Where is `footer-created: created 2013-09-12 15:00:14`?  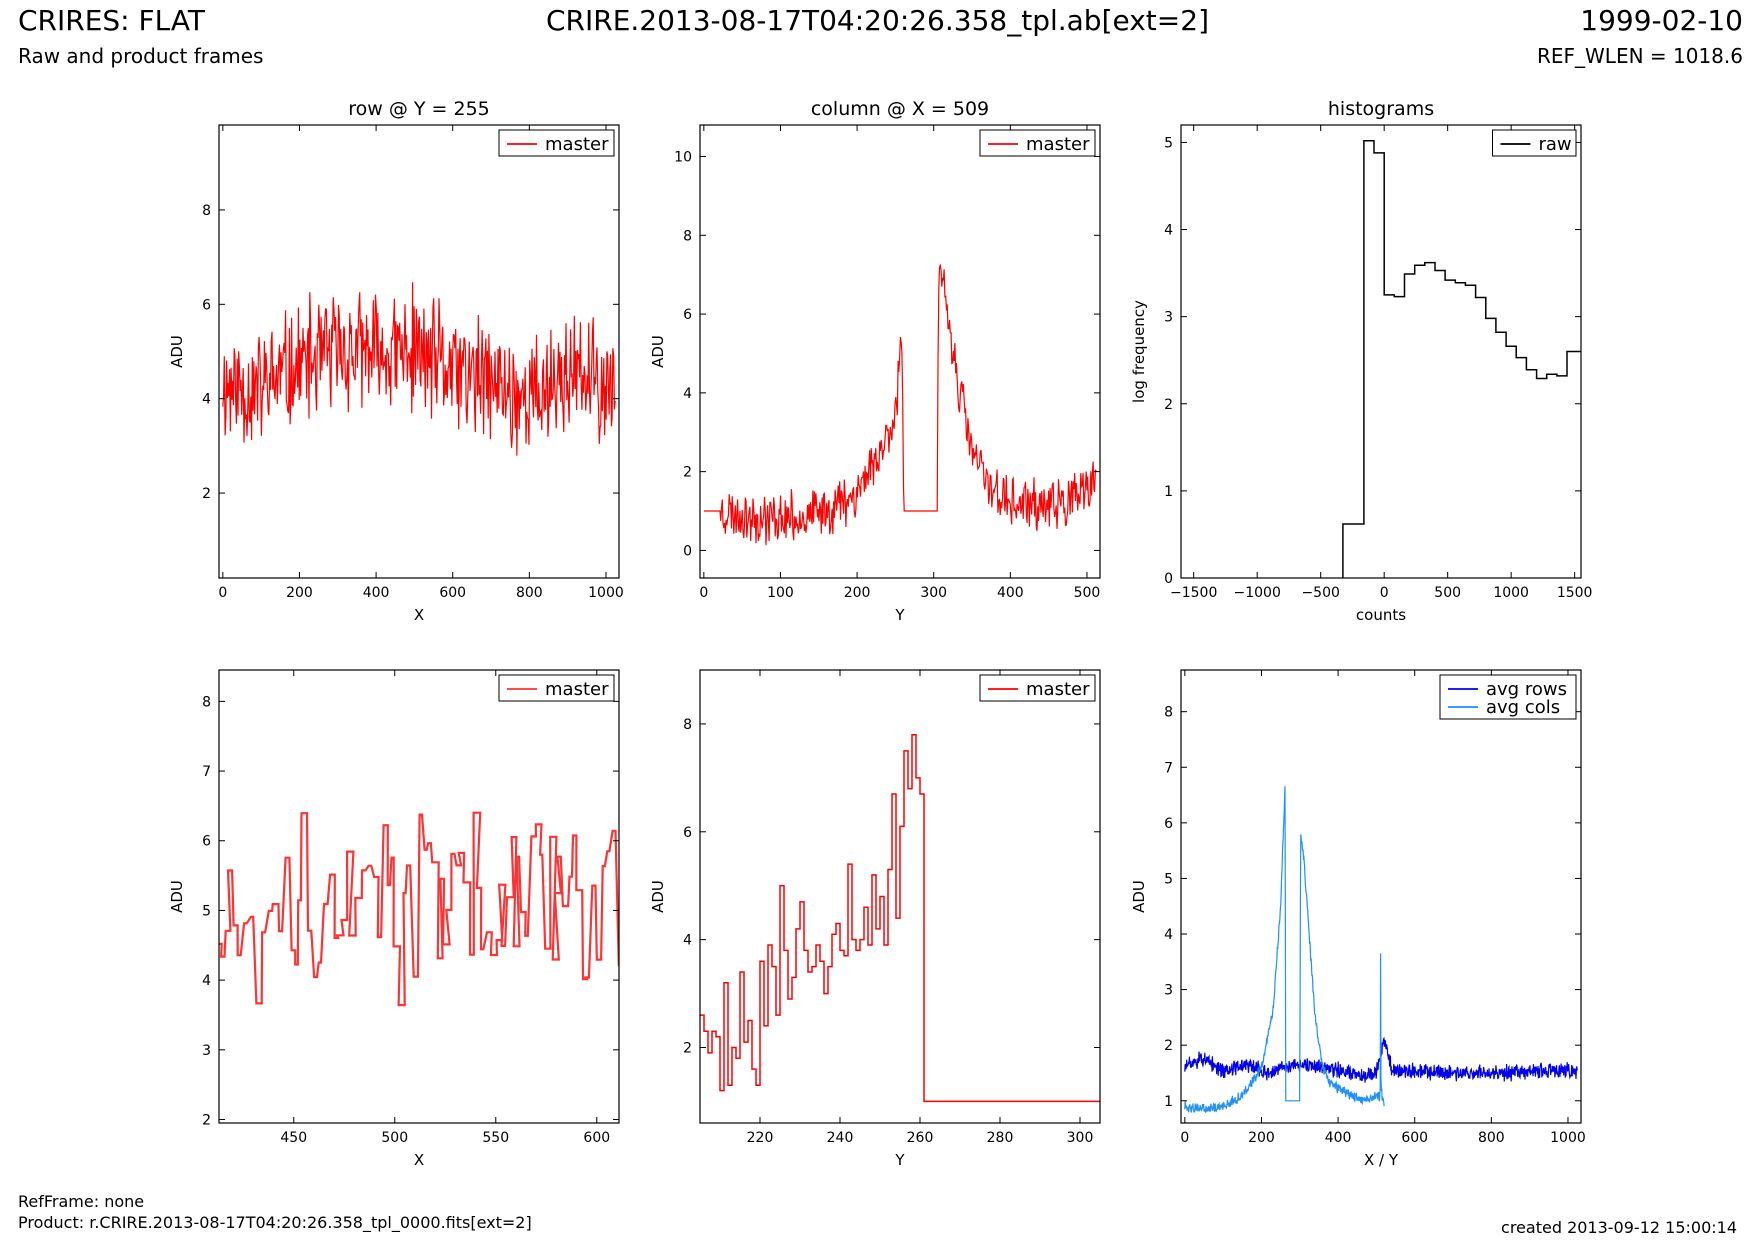
footer-created: created 2013-09-12 15:00:14 is located at coordinates (1619, 1227).